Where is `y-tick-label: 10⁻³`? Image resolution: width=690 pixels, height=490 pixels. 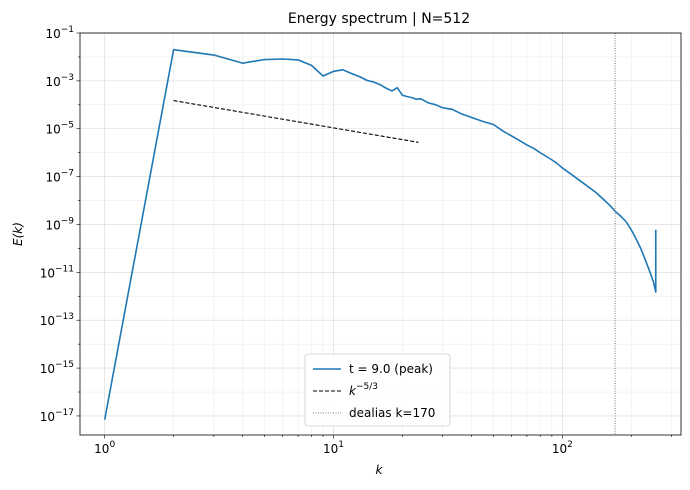
y-tick-label: 10⁻³ is located at coordinates (59, 81).